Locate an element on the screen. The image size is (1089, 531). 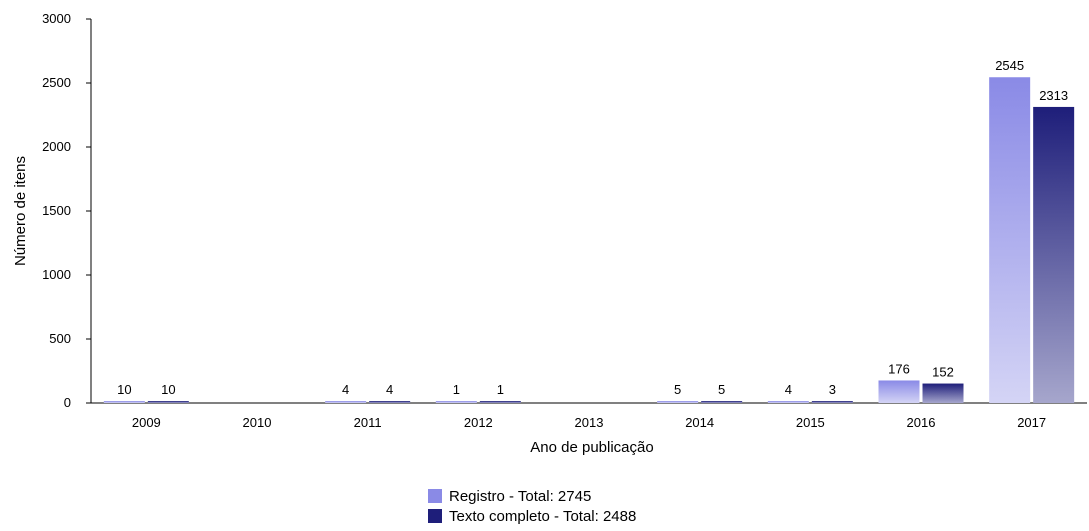
legend-swatch-texto-completo is located at coordinates (435, 516).